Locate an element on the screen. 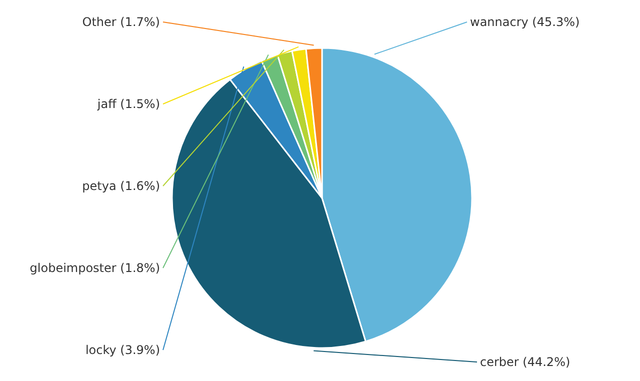 This screenshot has width=640, height=381. slice-label: locky (3.9%) is located at coordinates (122, 350).